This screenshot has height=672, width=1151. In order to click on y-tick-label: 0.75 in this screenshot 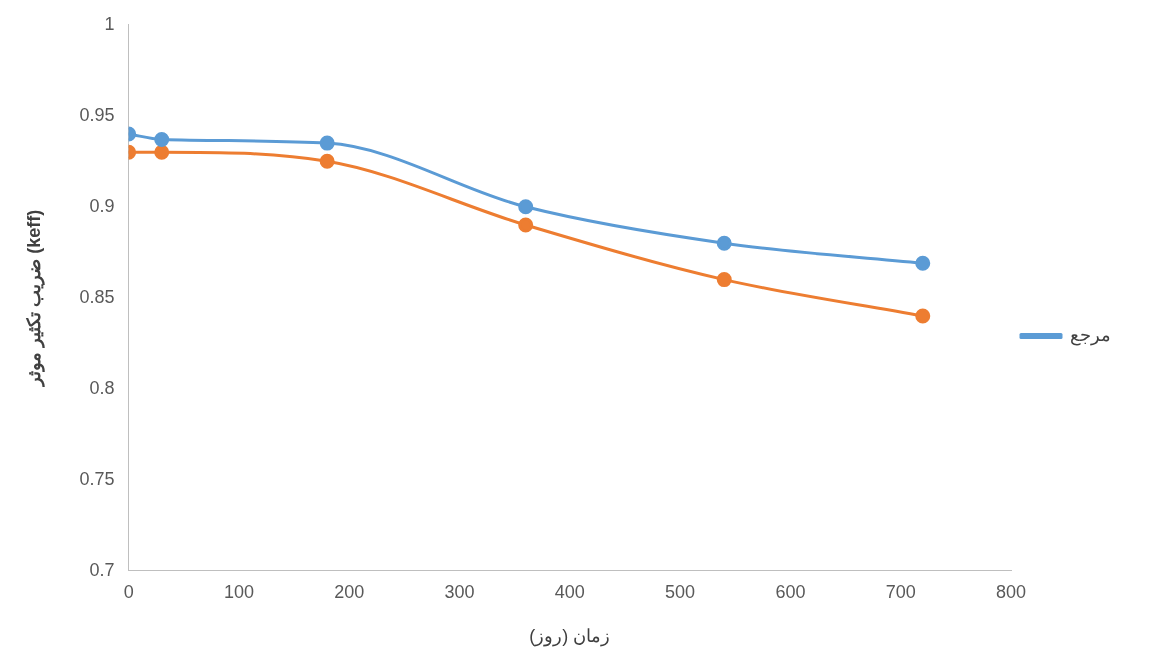, I will do `click(97, 478)`.